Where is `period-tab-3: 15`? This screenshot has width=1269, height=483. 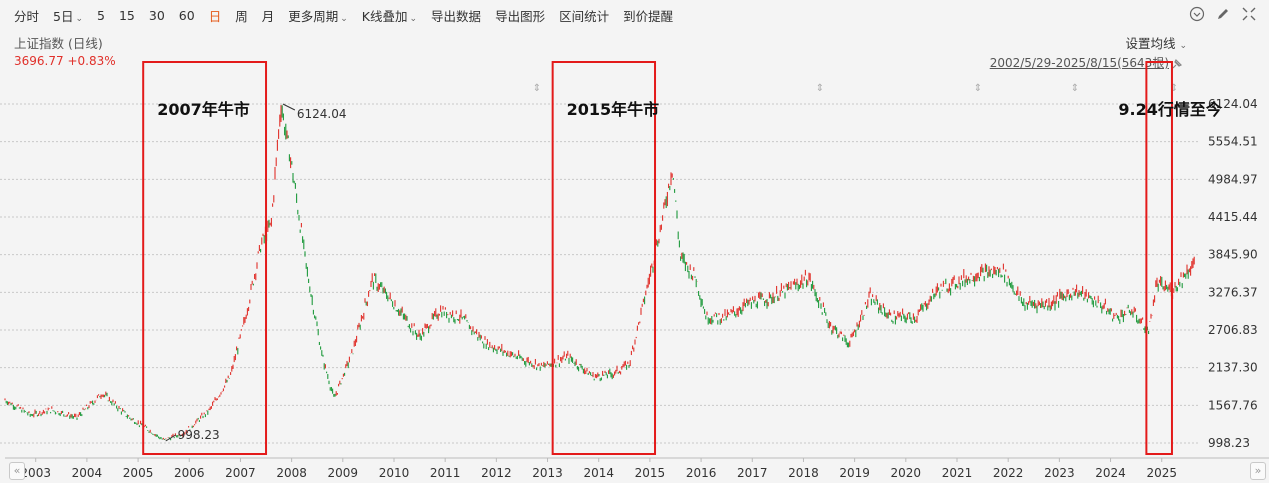
period-tab-3: 15 is located at coordinates (127, 15).